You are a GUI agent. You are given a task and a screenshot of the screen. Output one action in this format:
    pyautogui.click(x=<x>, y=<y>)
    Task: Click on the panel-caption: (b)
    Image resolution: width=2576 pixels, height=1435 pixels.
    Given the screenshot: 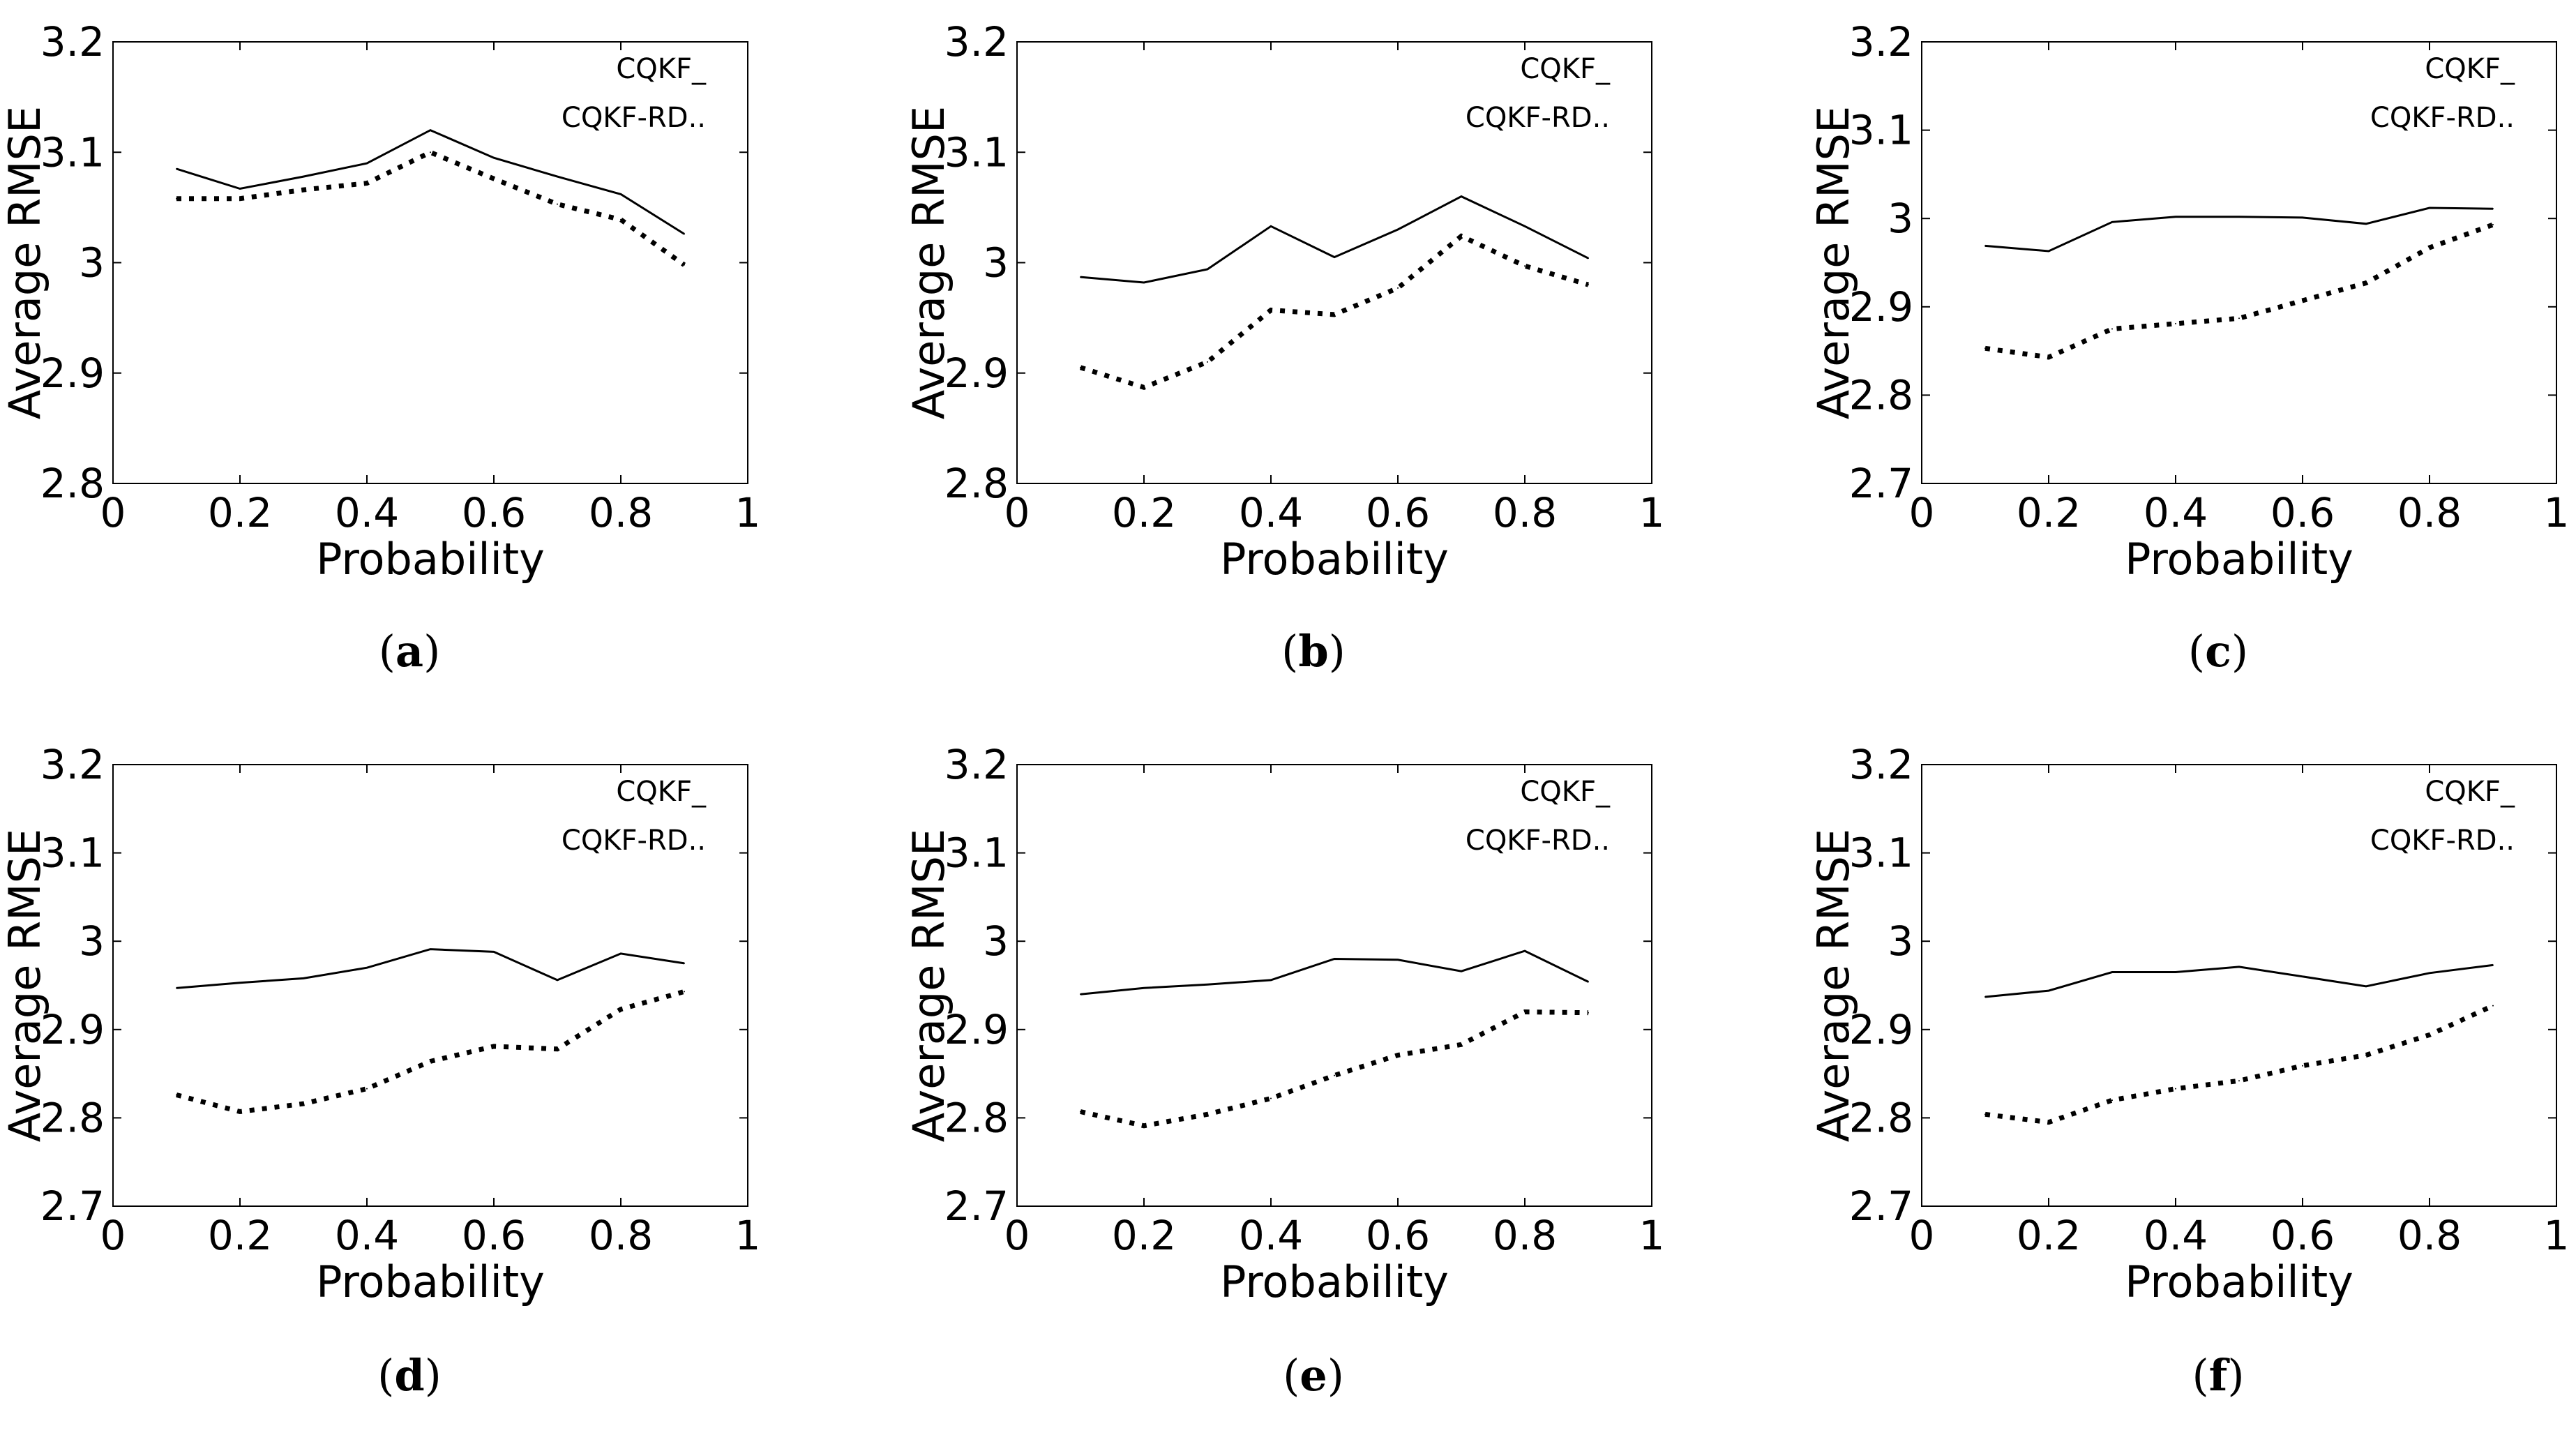 What is the action you would take?
    pyautogui.click(x=1313, y=651)
    